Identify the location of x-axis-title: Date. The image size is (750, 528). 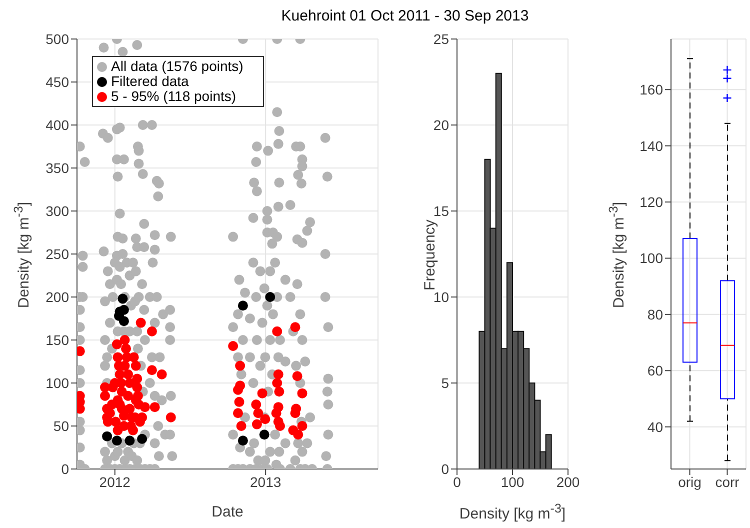
(228, 512).